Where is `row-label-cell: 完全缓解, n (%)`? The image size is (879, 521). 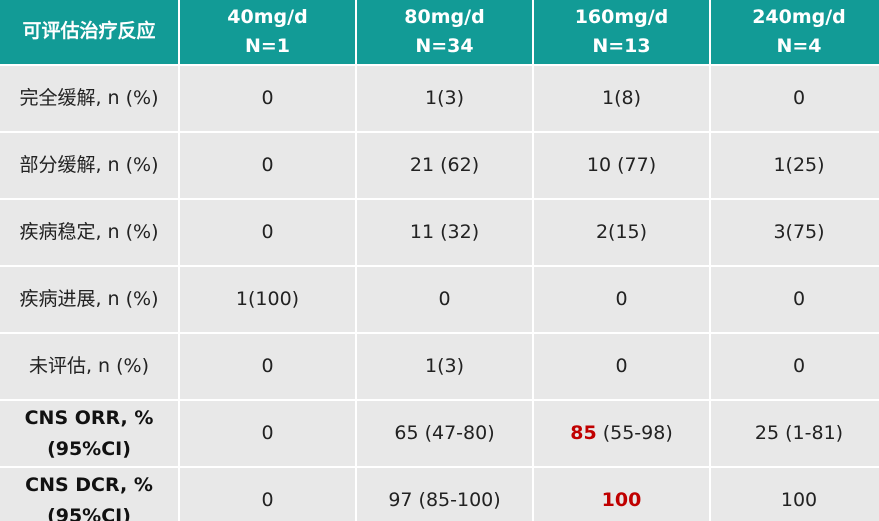 row-label-cell: 完全缓解, n (%) is located at coordinates (89, 98).